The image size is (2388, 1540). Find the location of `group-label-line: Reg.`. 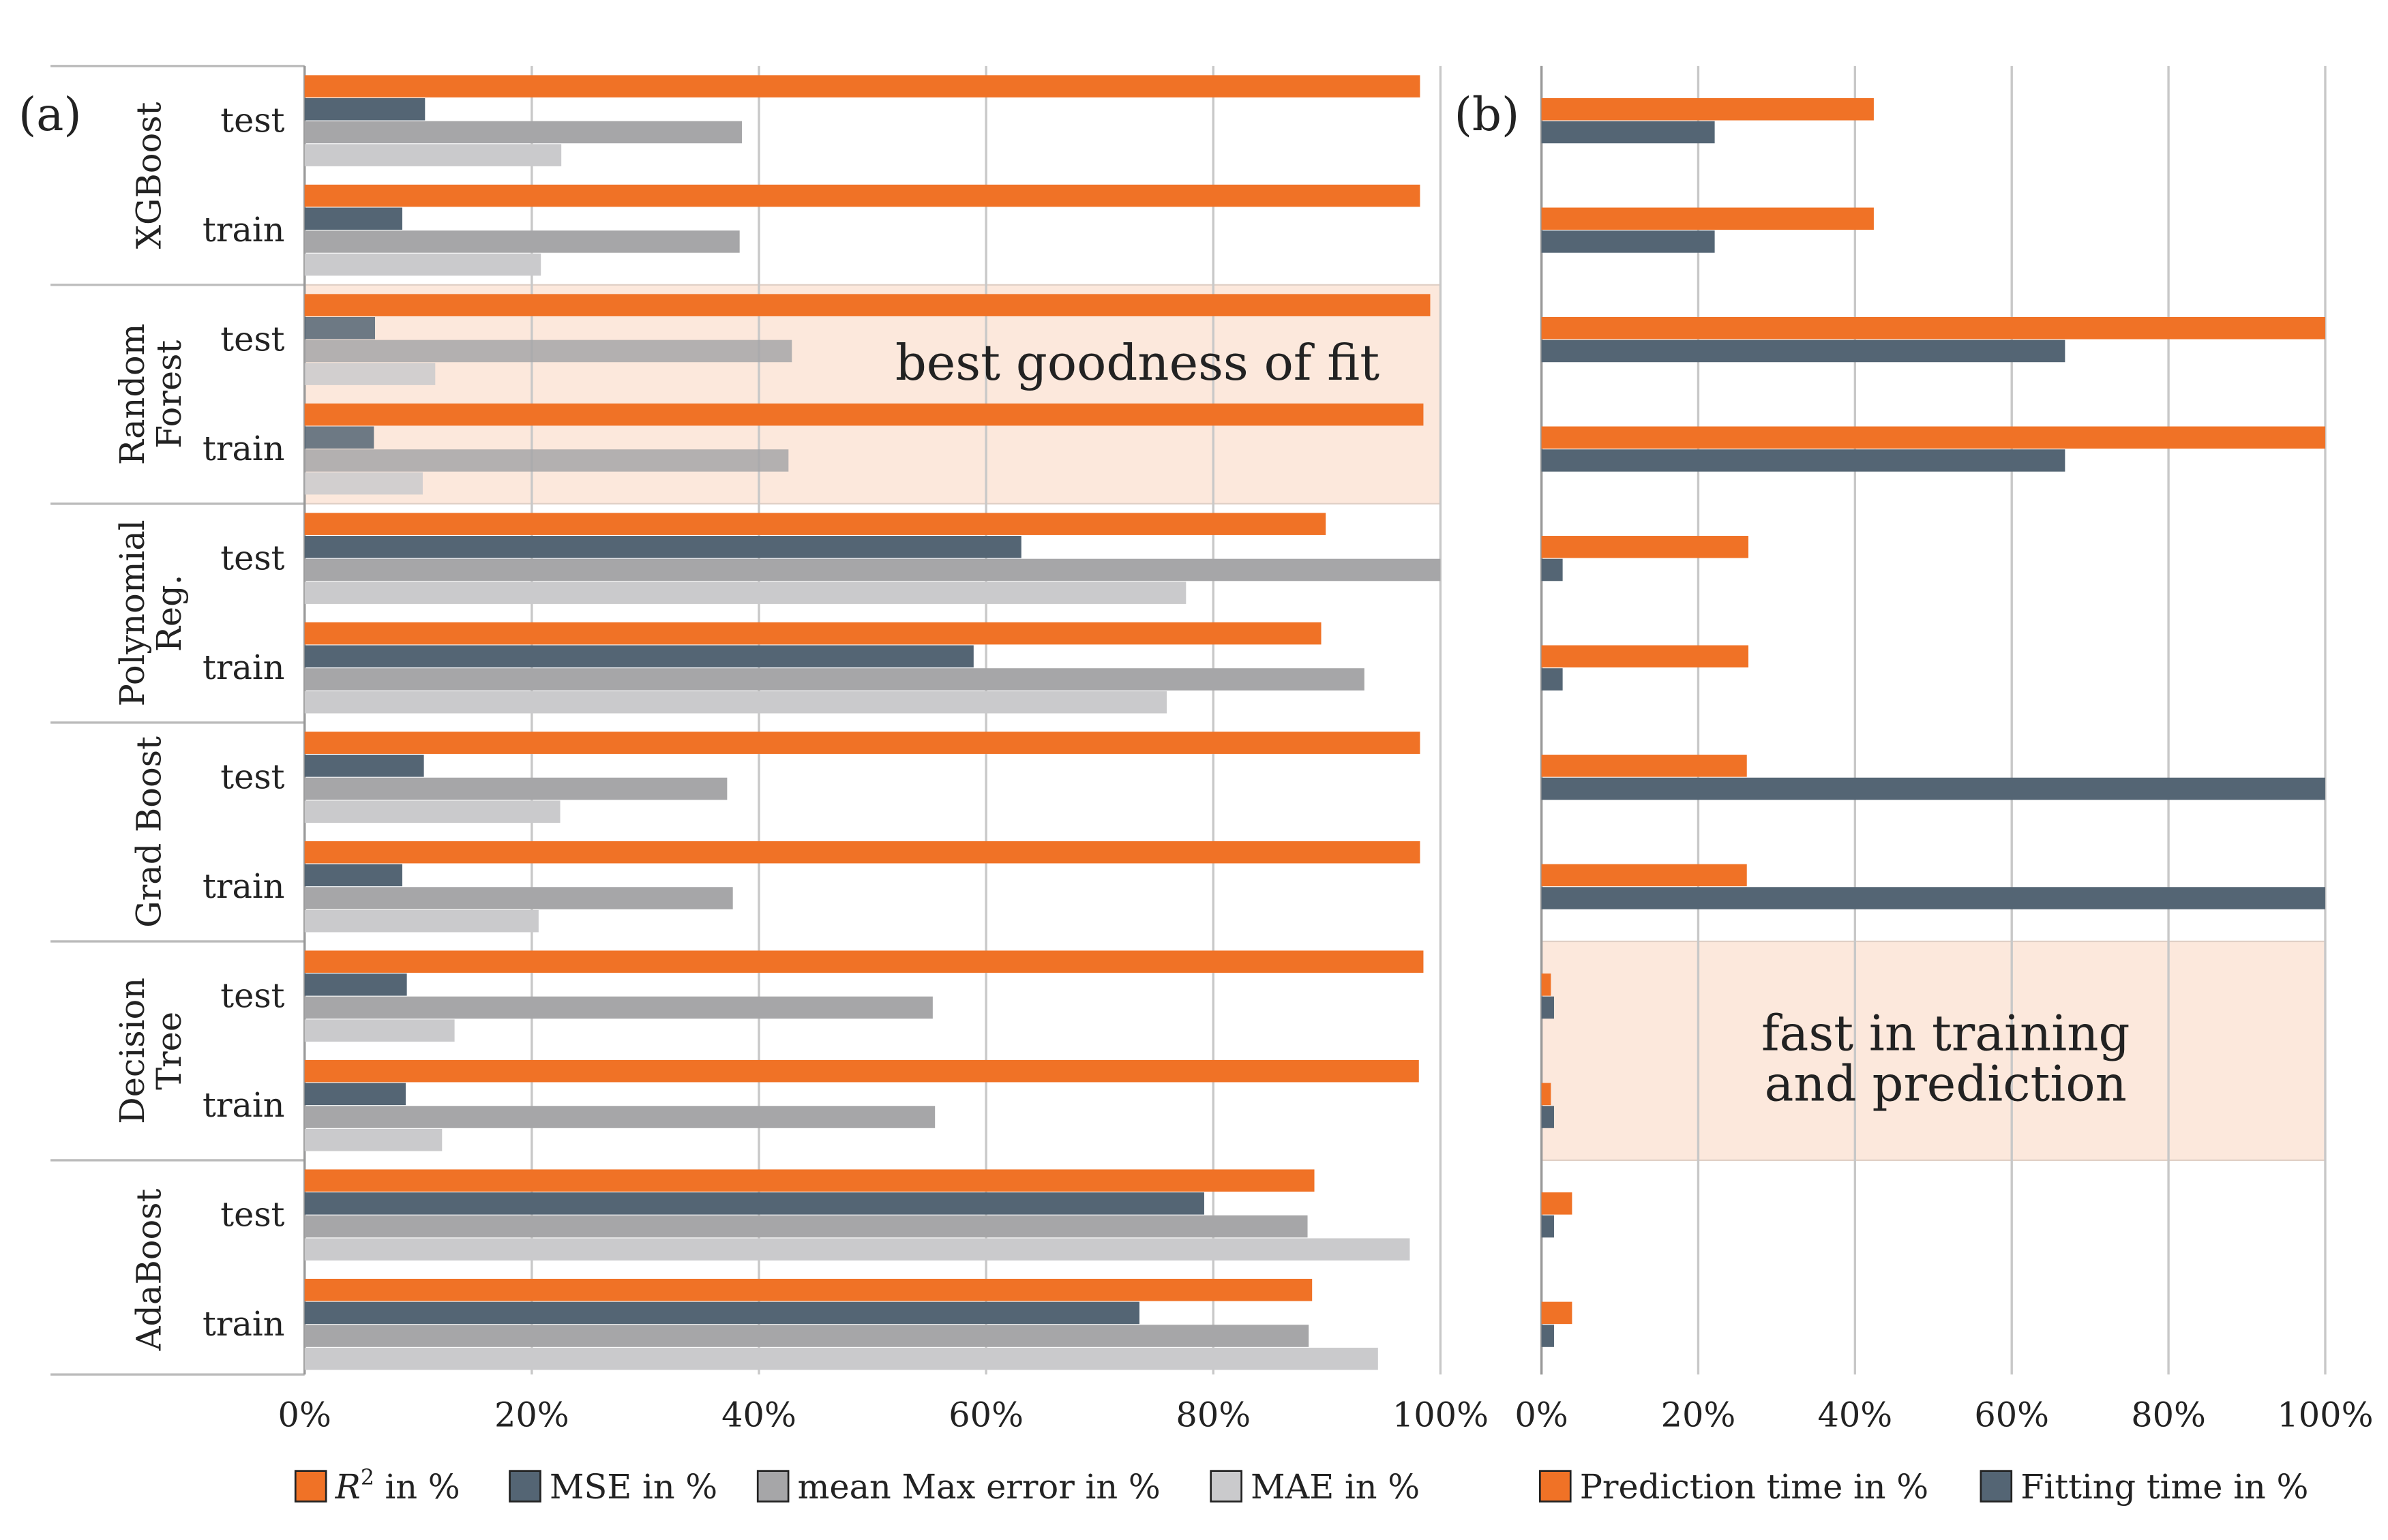

group-label-line: Reg. is located at coordinates (169, 613).